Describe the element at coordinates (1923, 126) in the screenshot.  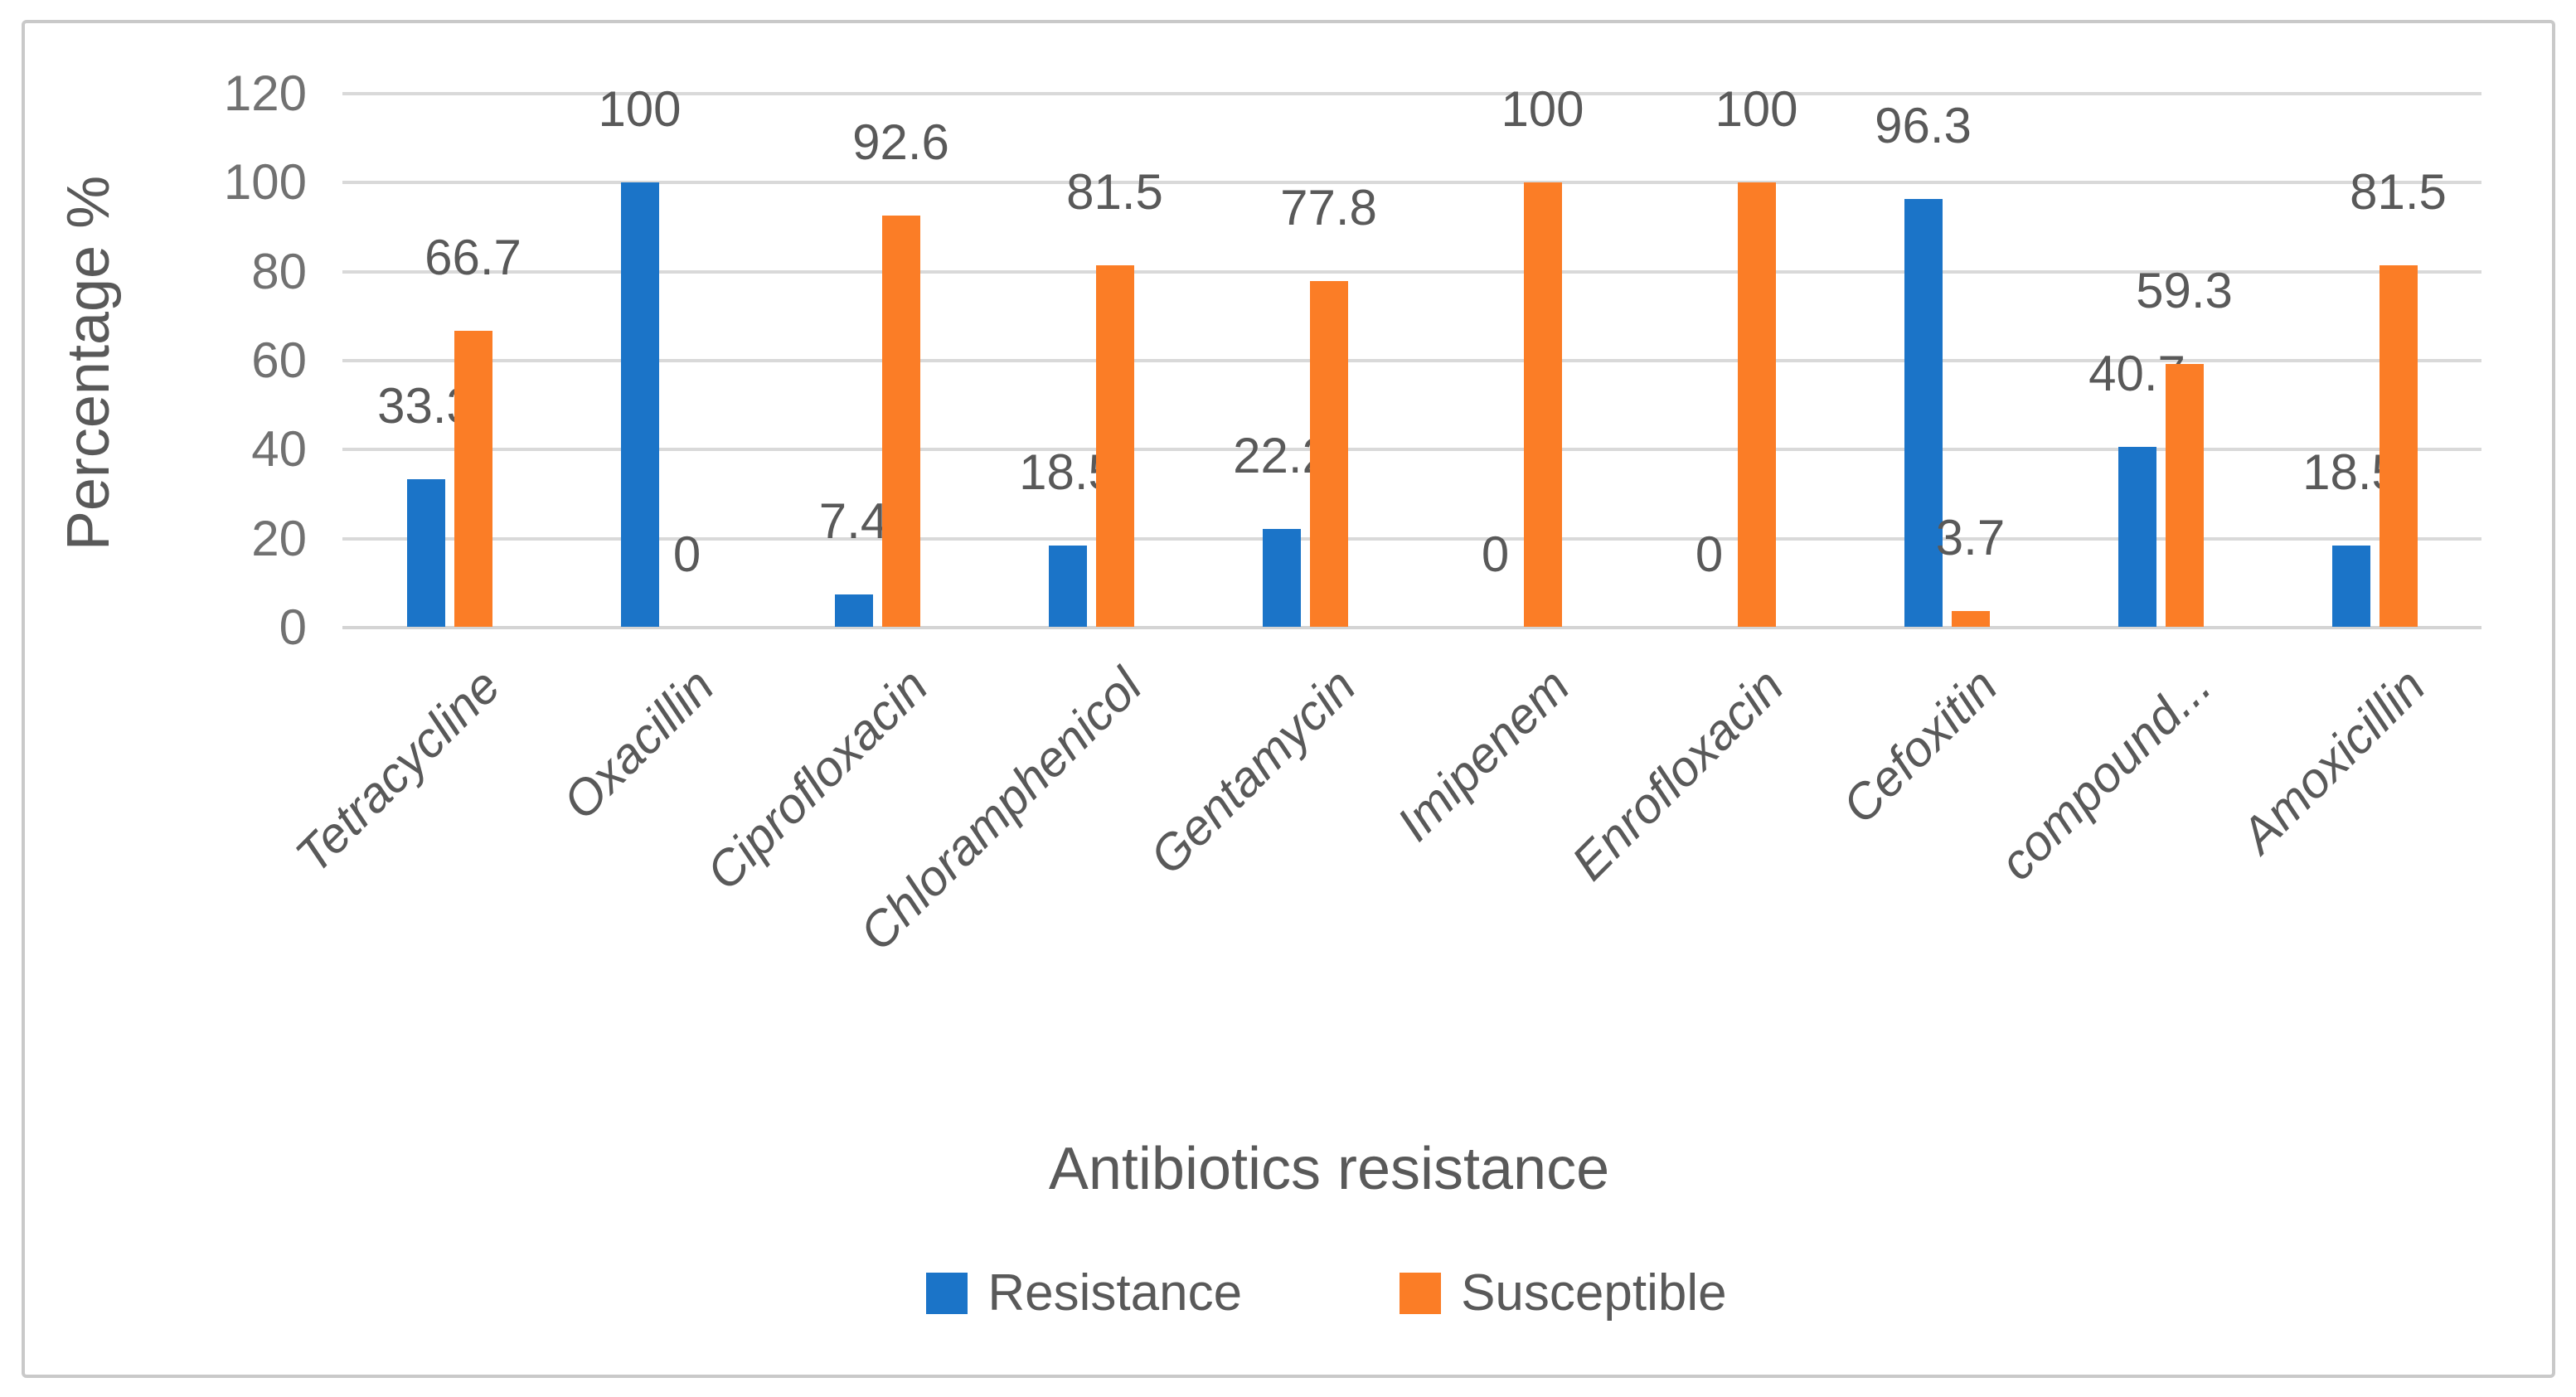
I see `data-label-resistance-cefoxitin: 96.3` at that location.